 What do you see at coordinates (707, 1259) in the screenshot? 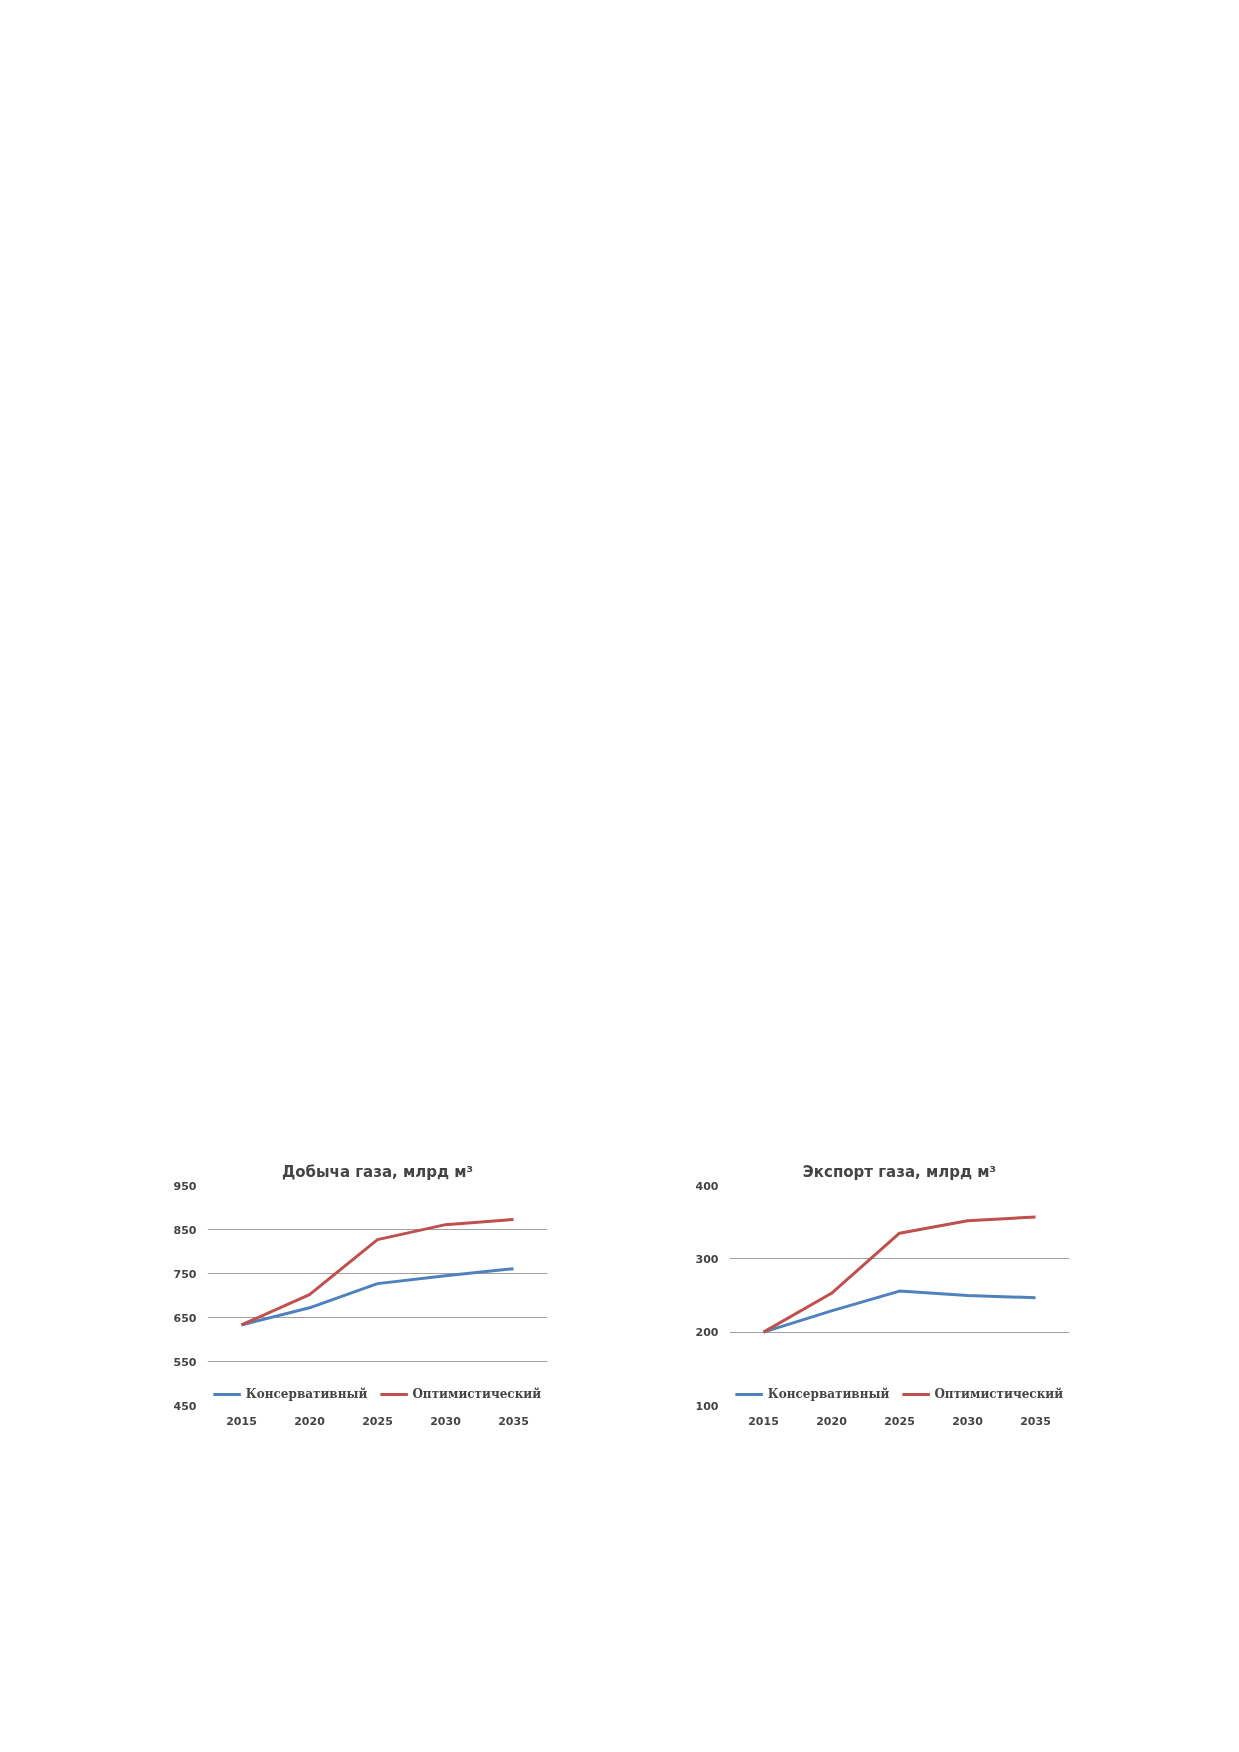
I see `y-tick-label: 300` at bounding box center [707, 1259].